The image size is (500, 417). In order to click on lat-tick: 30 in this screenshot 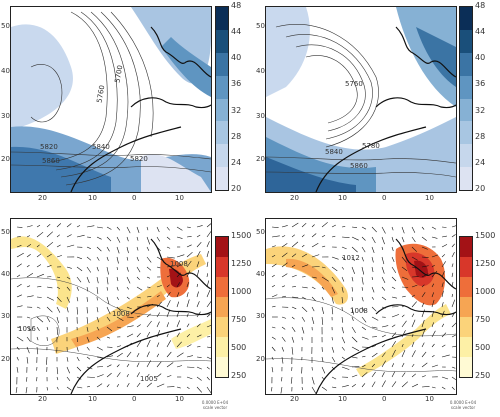, I will do `click(5, 116)`.